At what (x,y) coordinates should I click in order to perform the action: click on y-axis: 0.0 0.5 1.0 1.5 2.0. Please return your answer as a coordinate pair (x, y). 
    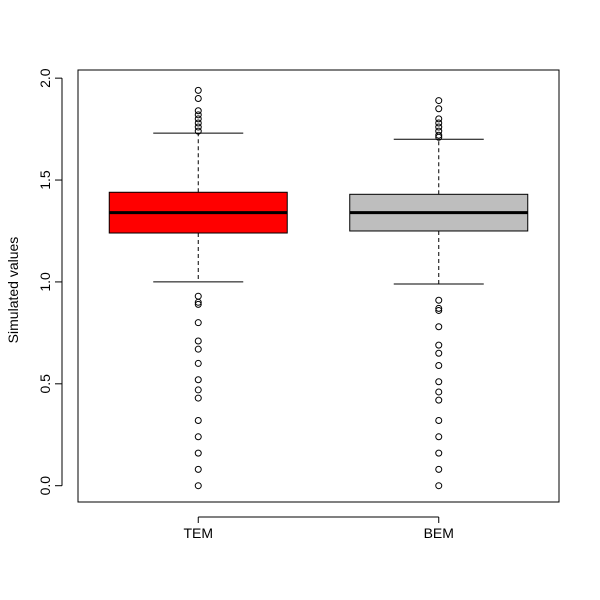
    Looking at the image, I should click on (50, 282).